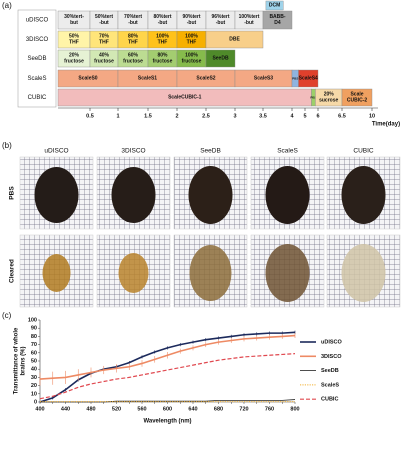 Image resolution: width=409 pixels, height=454 pixels. What do you see at coordinates (330, 385) in the screenshot?
I see `legend-label: ScaleS` at bounding box center [330, 385].